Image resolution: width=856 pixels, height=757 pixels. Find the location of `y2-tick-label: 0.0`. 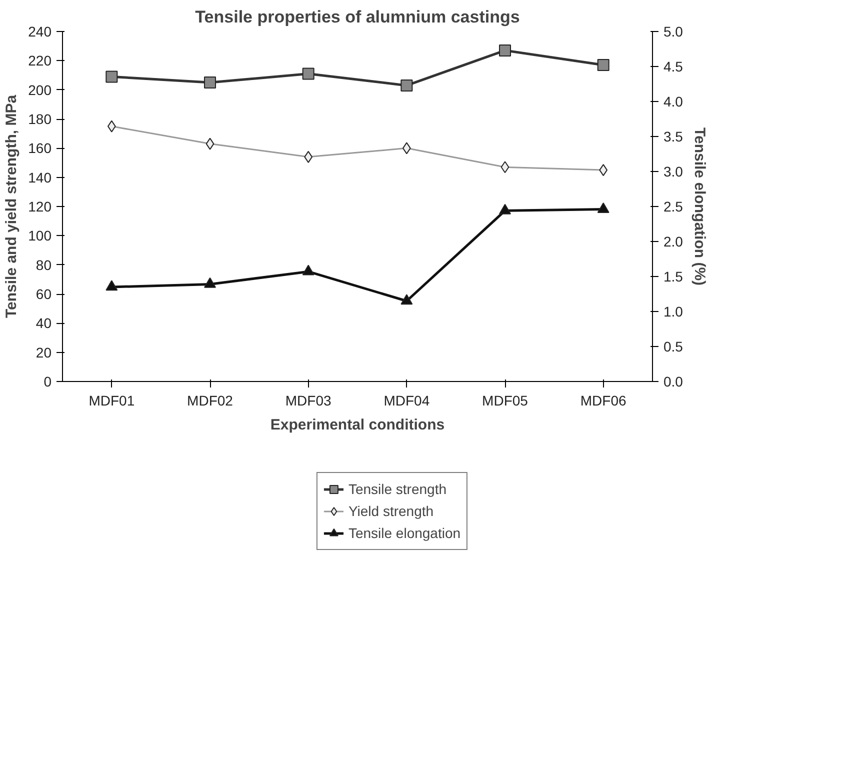

y2-tick-label: 0.0 is located at coordinates (674, 382).